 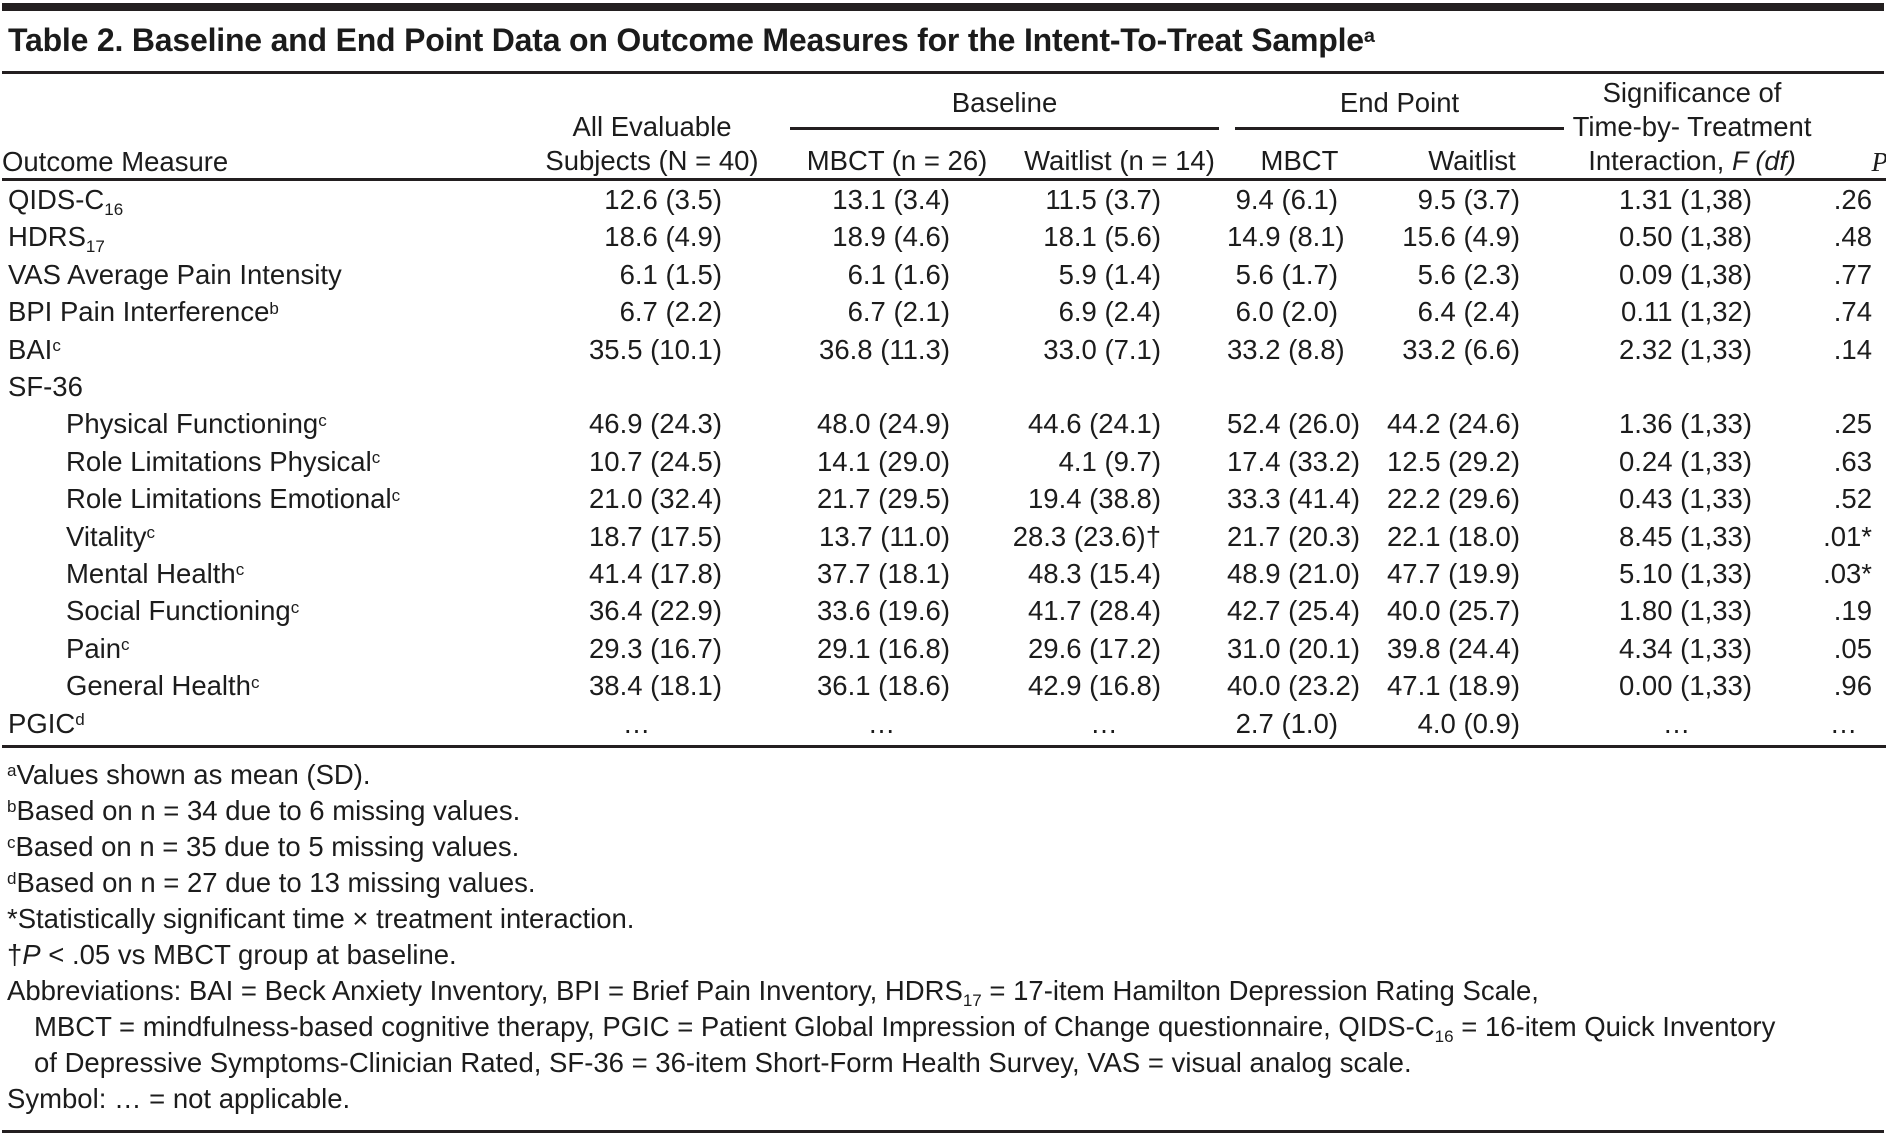 I want to click on value-cell: 5.6 (2.3), so click(x=1469, y=274).